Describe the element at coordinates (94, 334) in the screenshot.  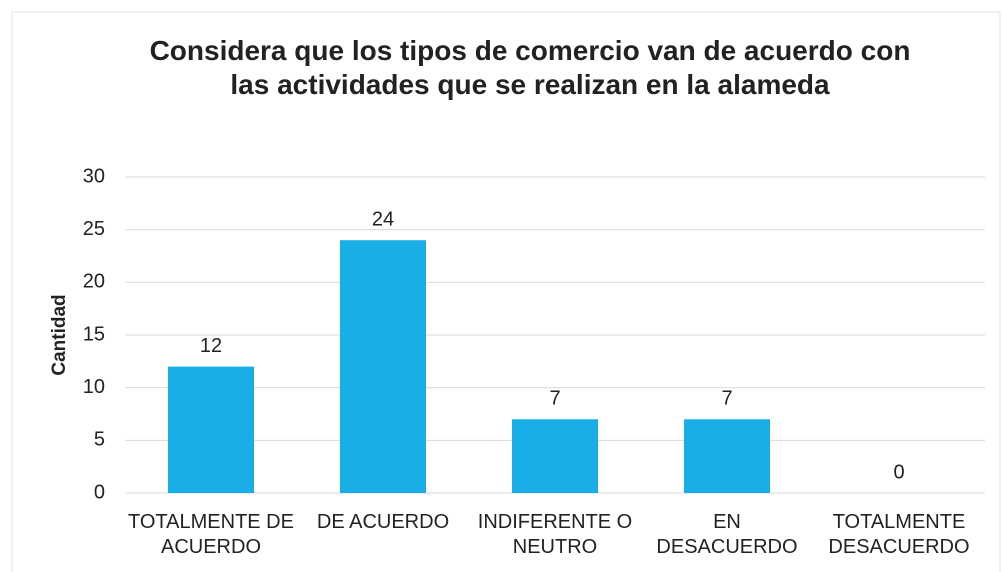
I see `y-tick-label: 15` at that location.